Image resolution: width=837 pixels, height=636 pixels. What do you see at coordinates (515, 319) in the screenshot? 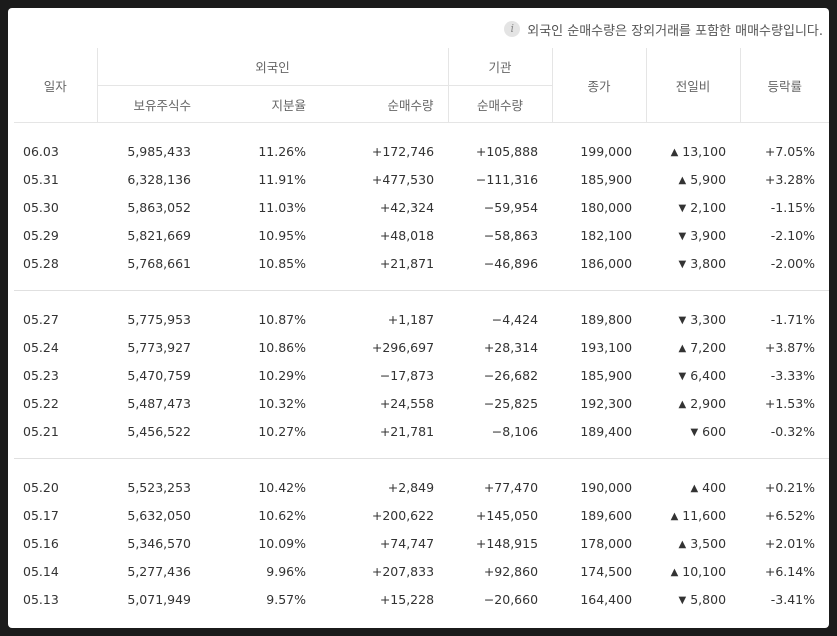
I see `row-net-institution: −4,424` at bounding box center [515, 319].